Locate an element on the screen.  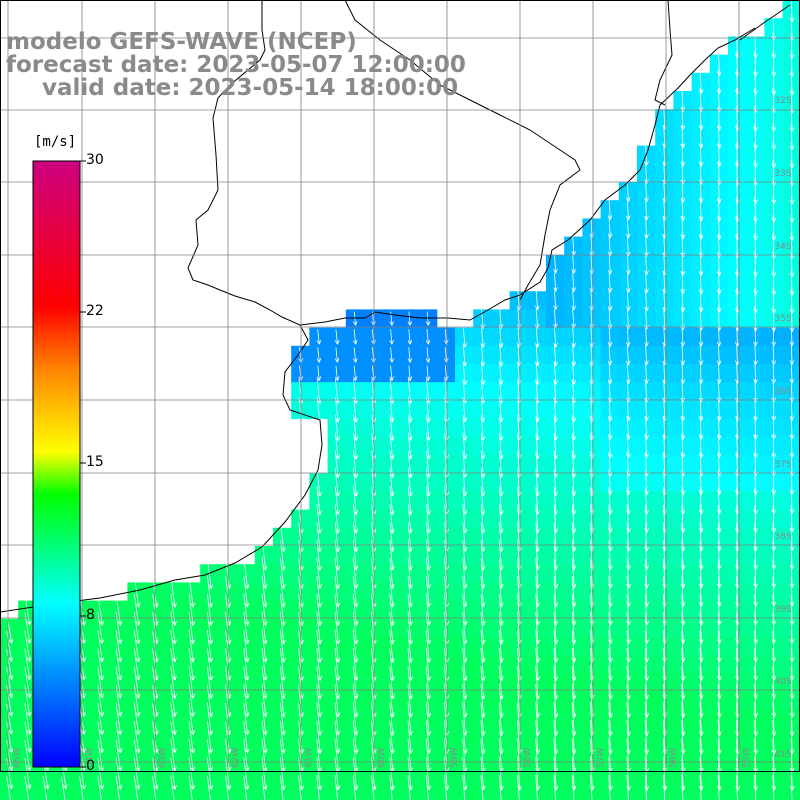
latitude-label: 37S is located at coordinates (782, 465).